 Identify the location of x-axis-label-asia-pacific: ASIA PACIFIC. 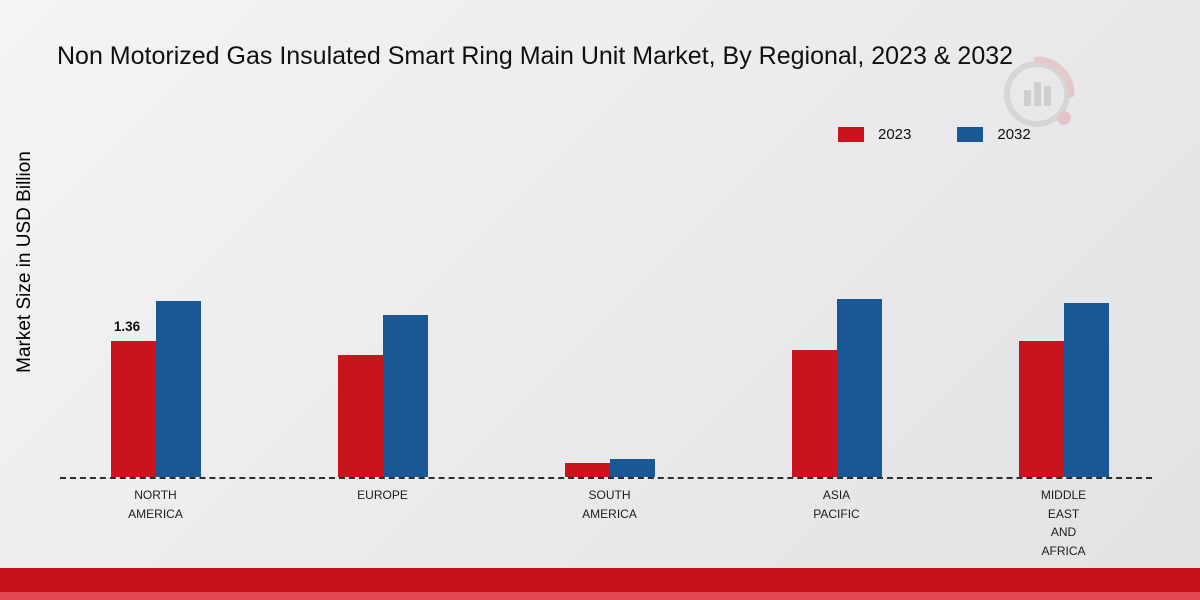
(836, 504).